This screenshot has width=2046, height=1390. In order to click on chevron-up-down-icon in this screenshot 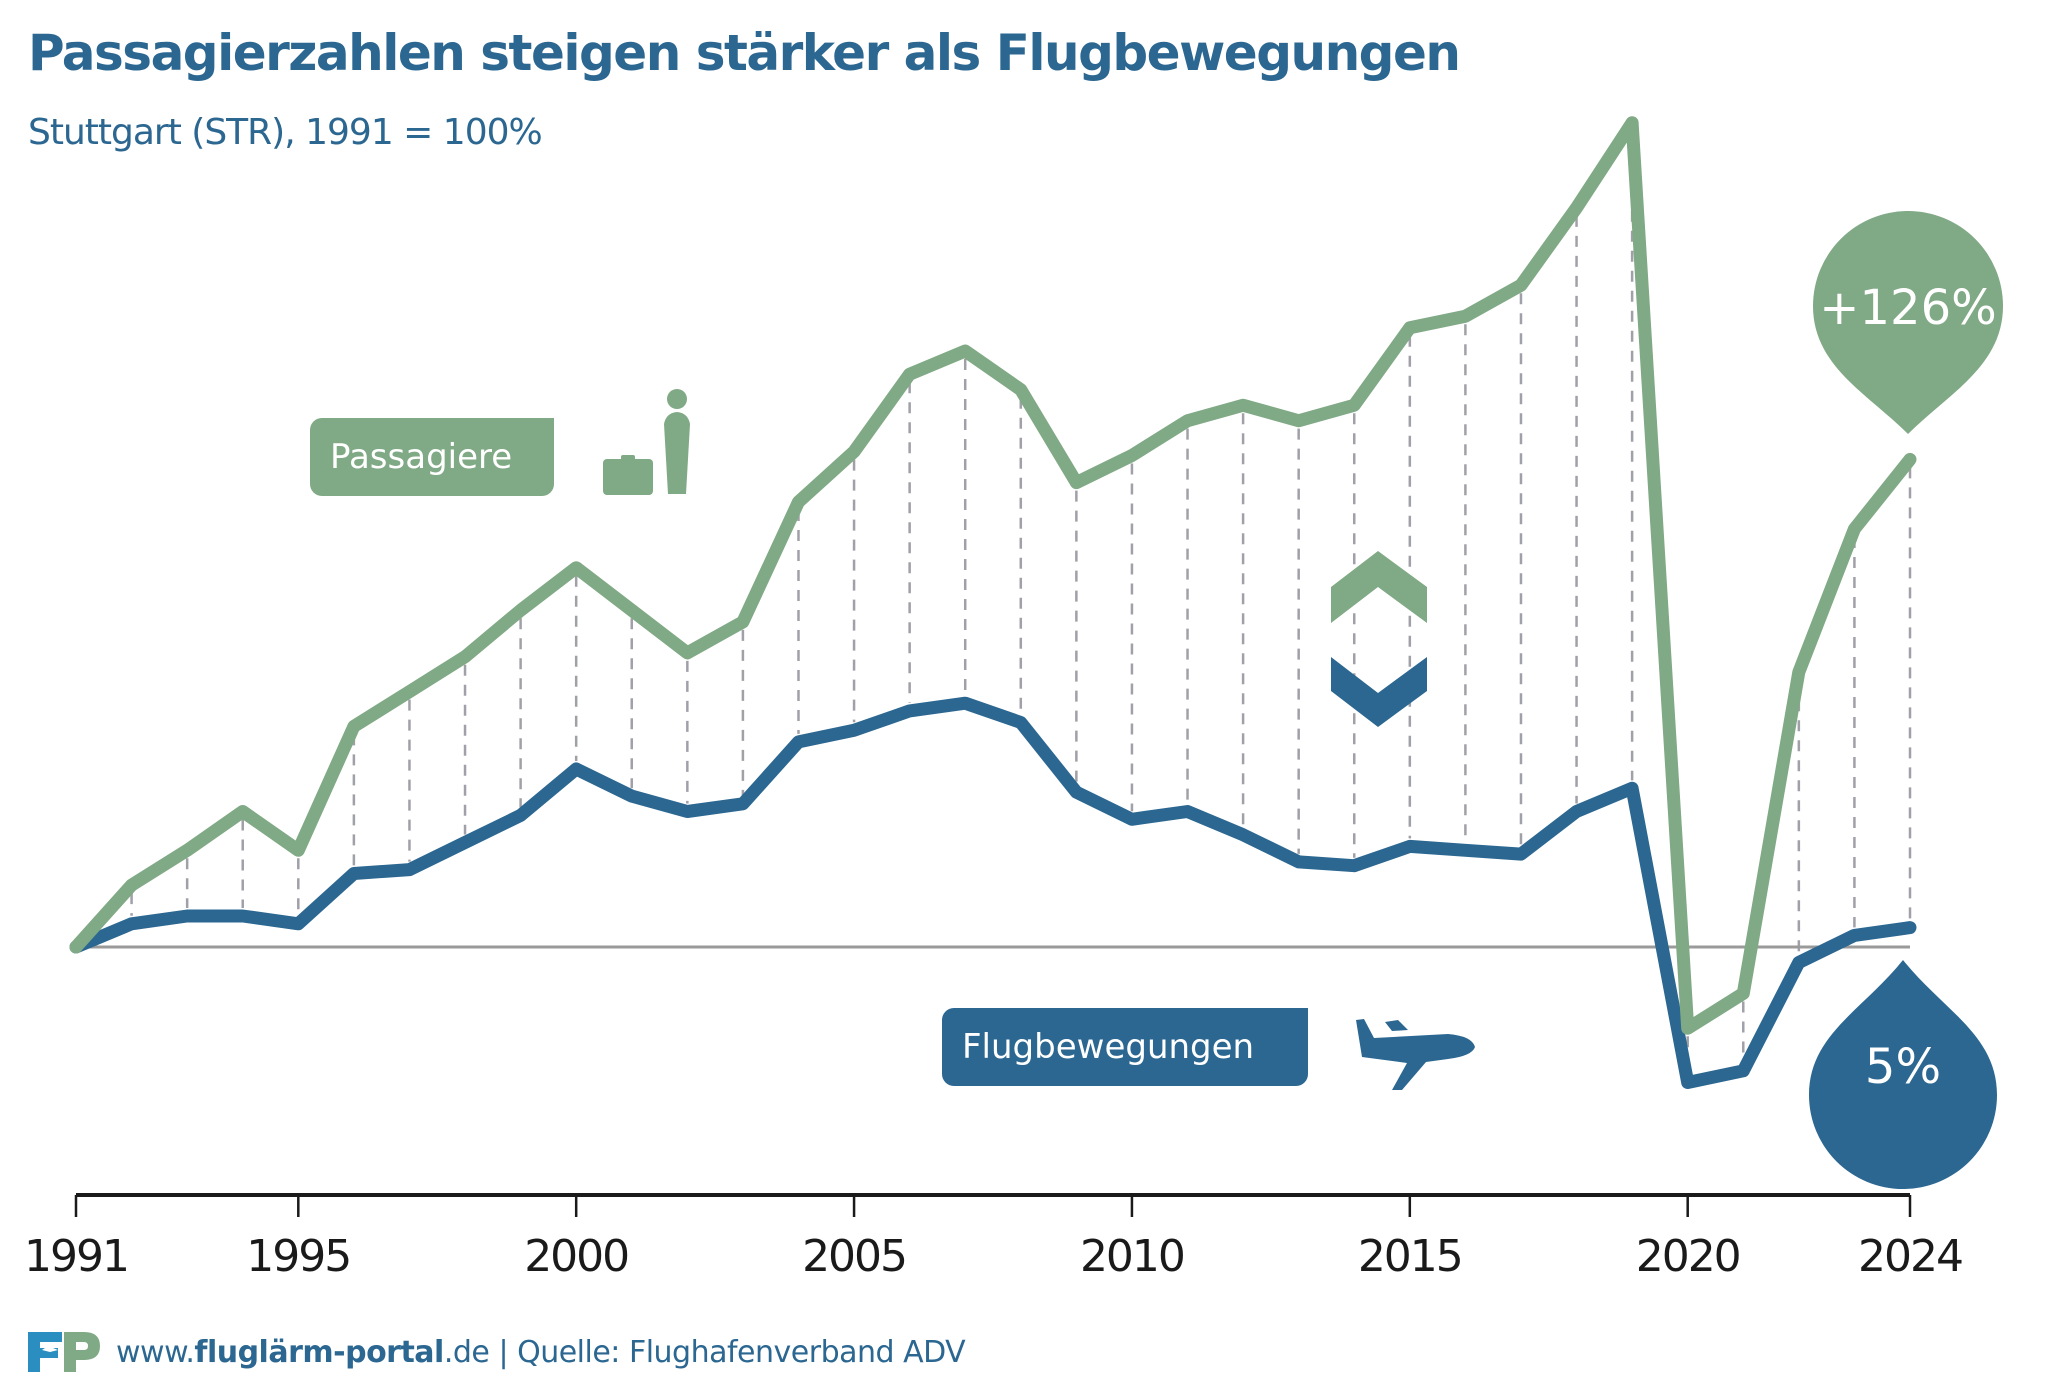, I will do `click(1379, 639)`.